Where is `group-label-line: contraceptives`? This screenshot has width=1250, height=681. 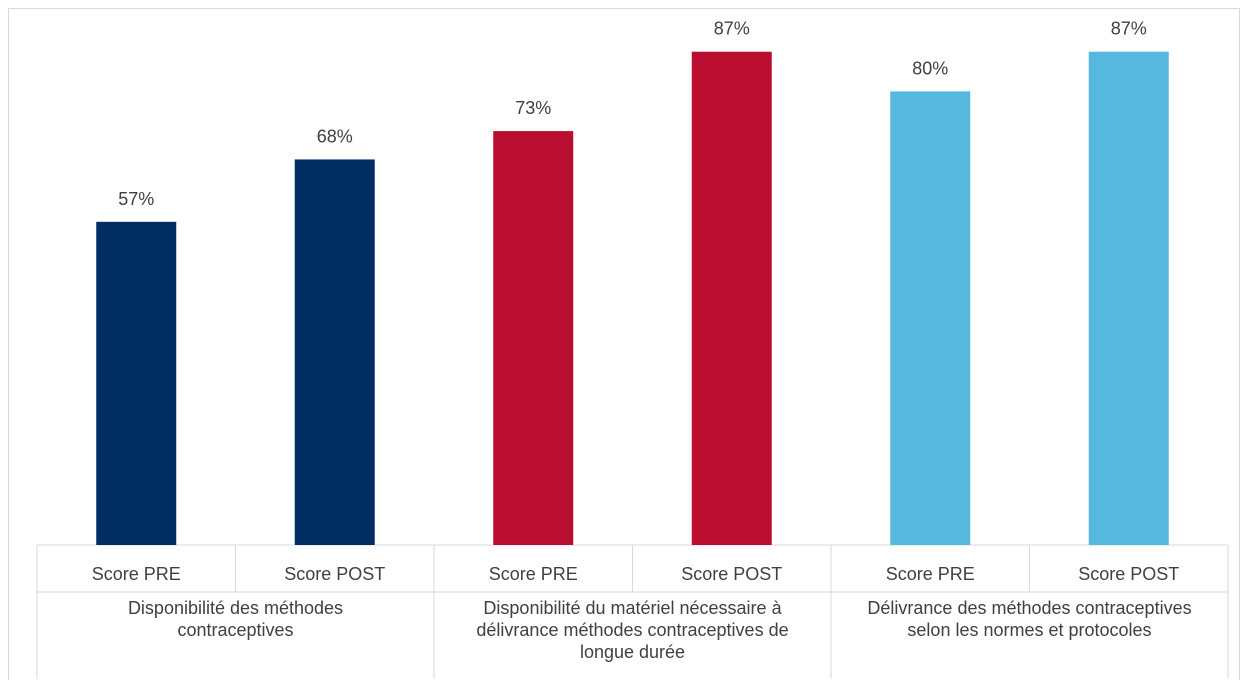
group-label-line: contraceptives is located at coordinates (235, 630).